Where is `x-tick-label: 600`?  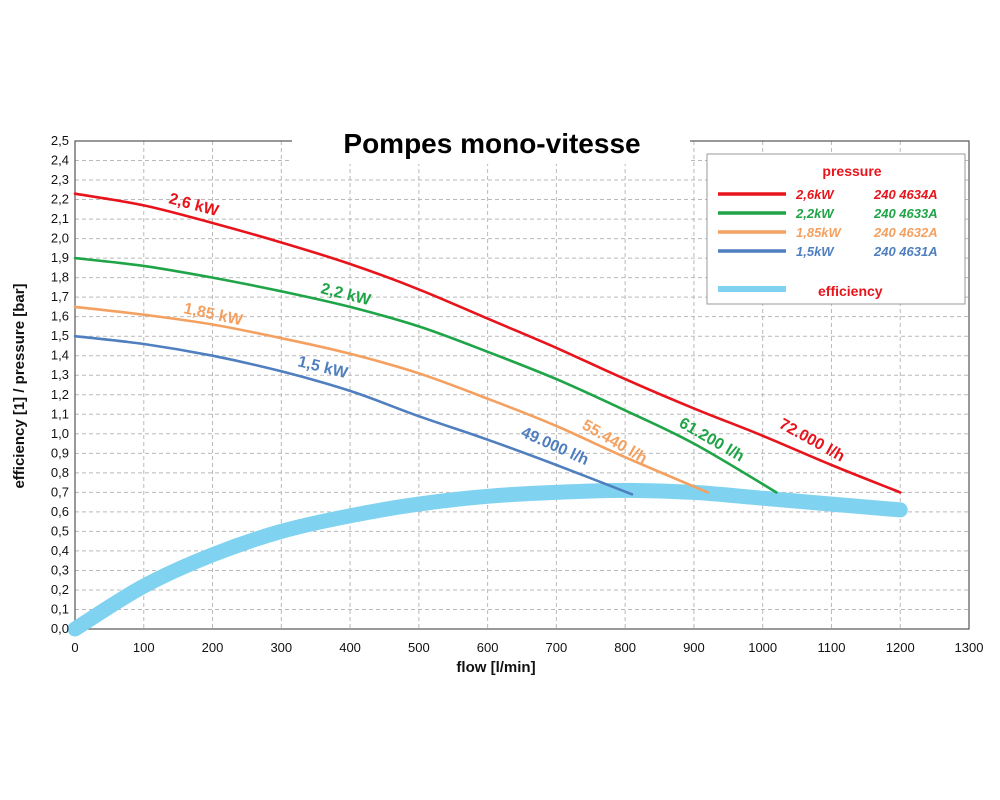 x-tick-label: 600 is located at coordinates (488, 647).